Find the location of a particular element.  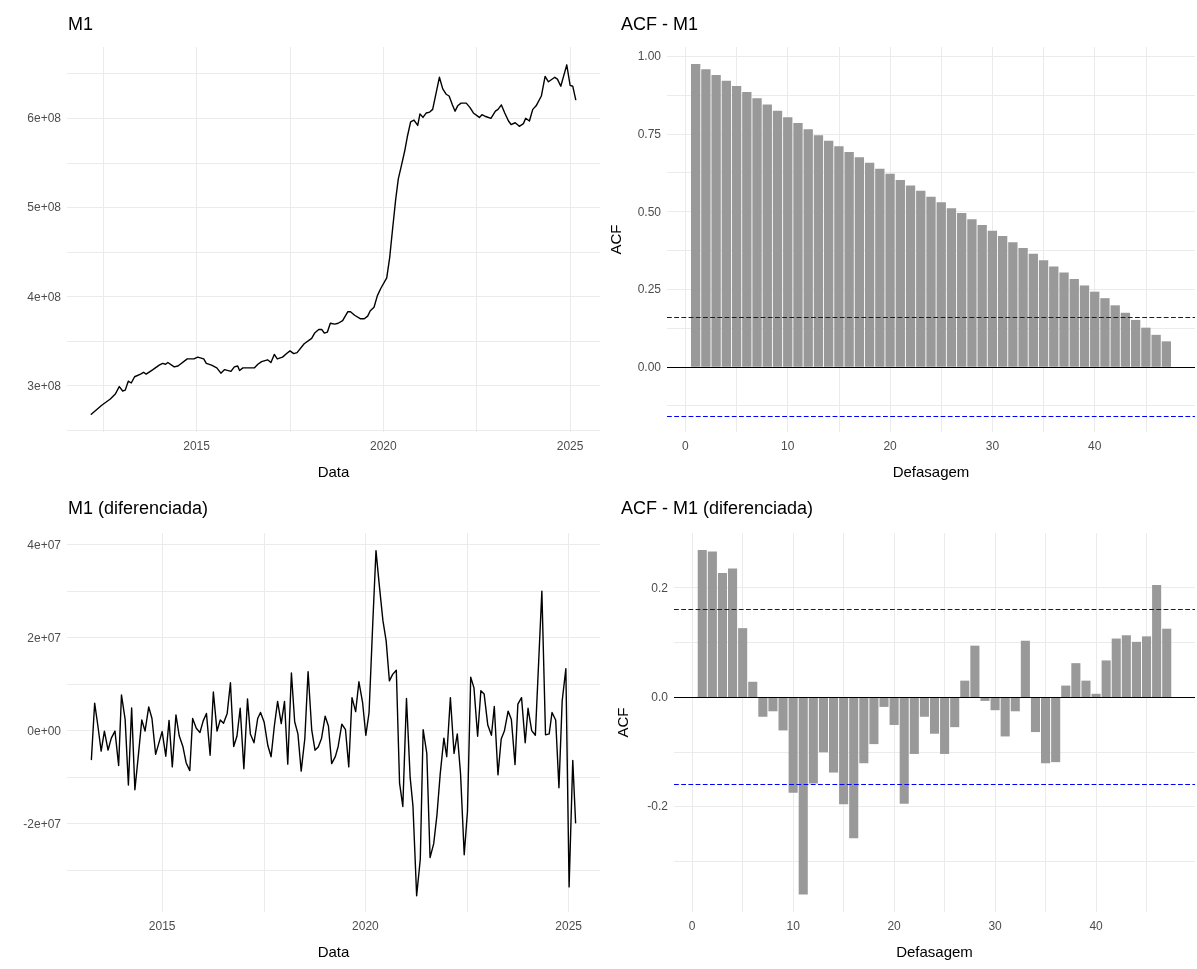

y-tick-label: 0.2 is located at coordinates (660, 587).